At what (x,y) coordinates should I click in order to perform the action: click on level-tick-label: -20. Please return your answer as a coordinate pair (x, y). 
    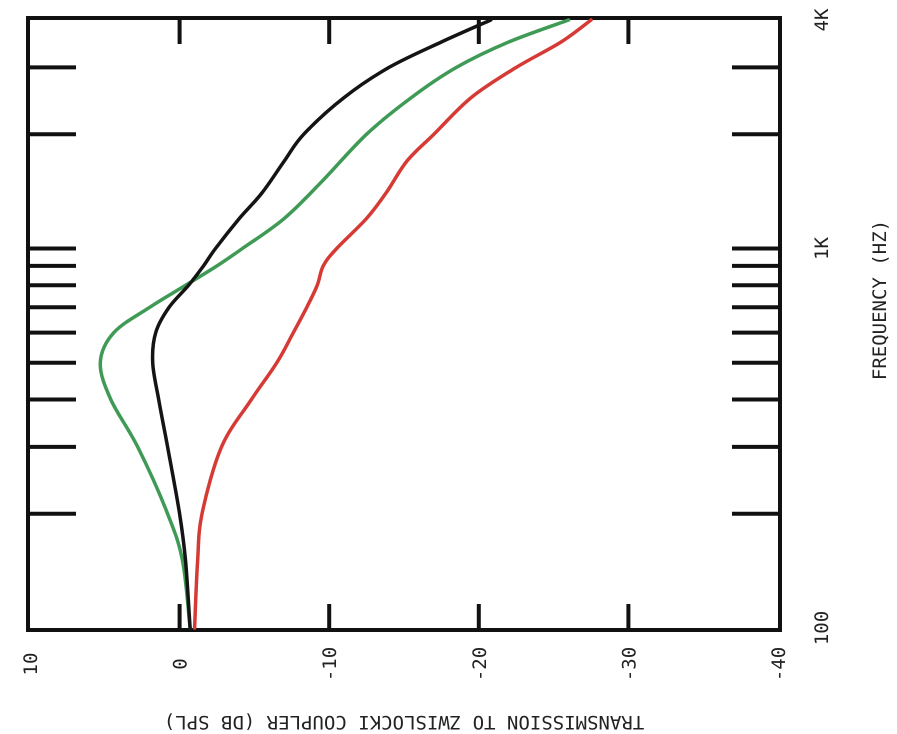
    Looking at the image, I should click on (480, 664).